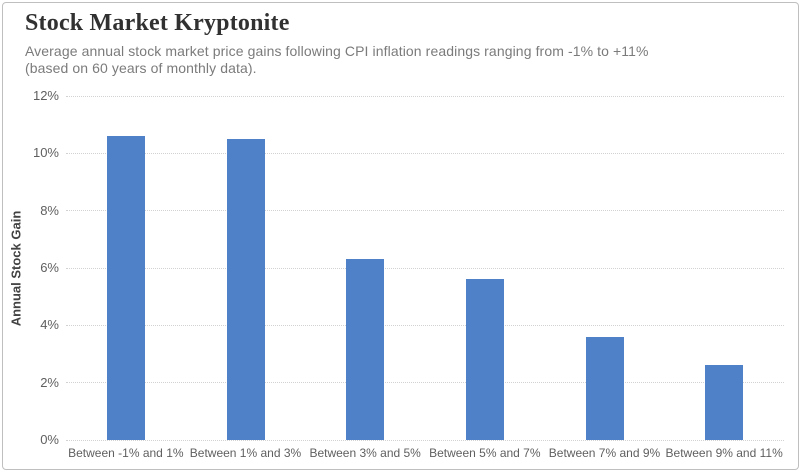 The height and width of the screenshot is (472, 801). What do you see at coordinates (157, 23) in the screenshot?
I see `chart-title: Stock Market Kryptonite` at bounding box center [157, 23].